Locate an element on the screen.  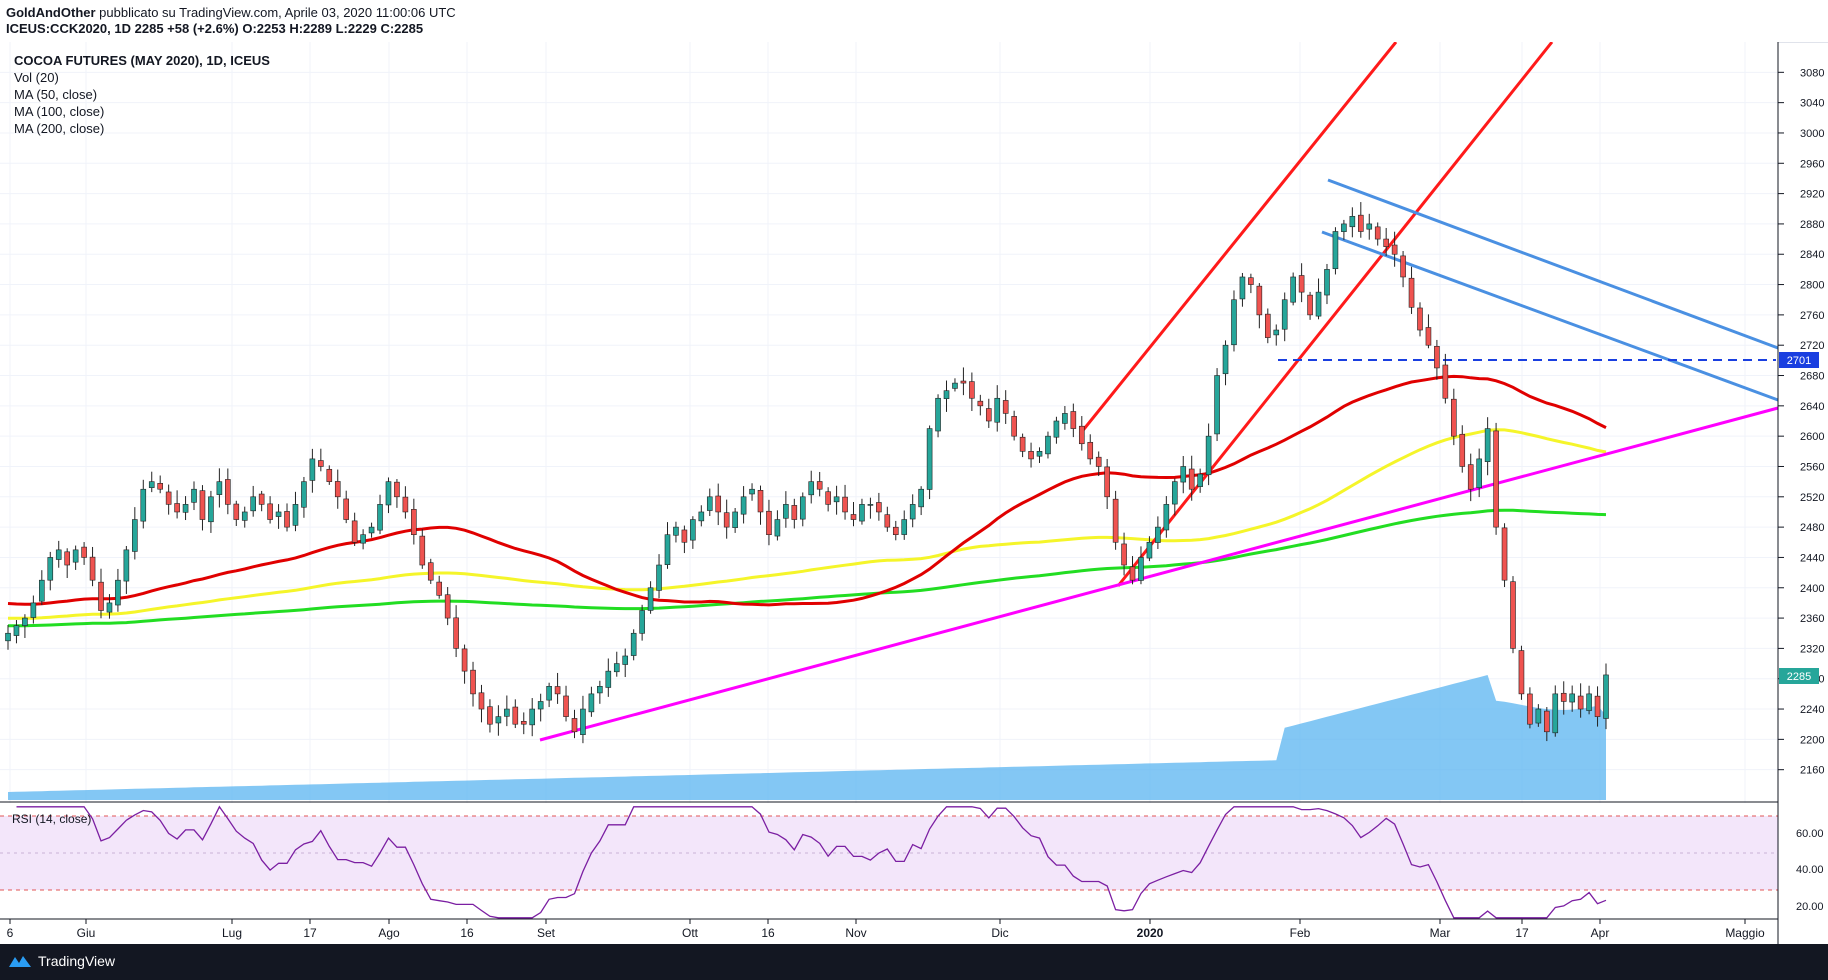
ytick-label-2600: 2600 is located at coordinates (1812, 437).